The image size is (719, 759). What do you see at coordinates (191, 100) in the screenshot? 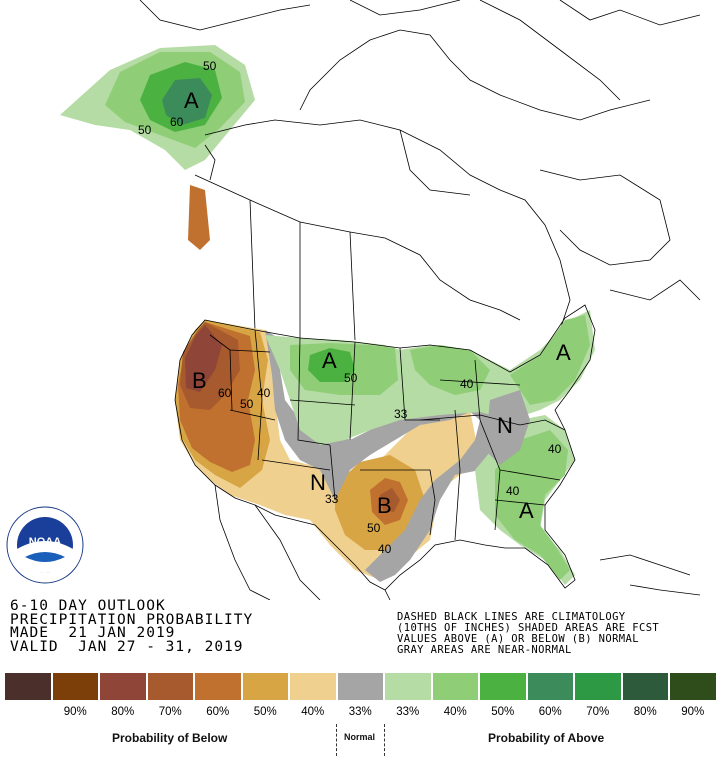
I see `alaska-A-label: A` at bounding box center [191, 100].